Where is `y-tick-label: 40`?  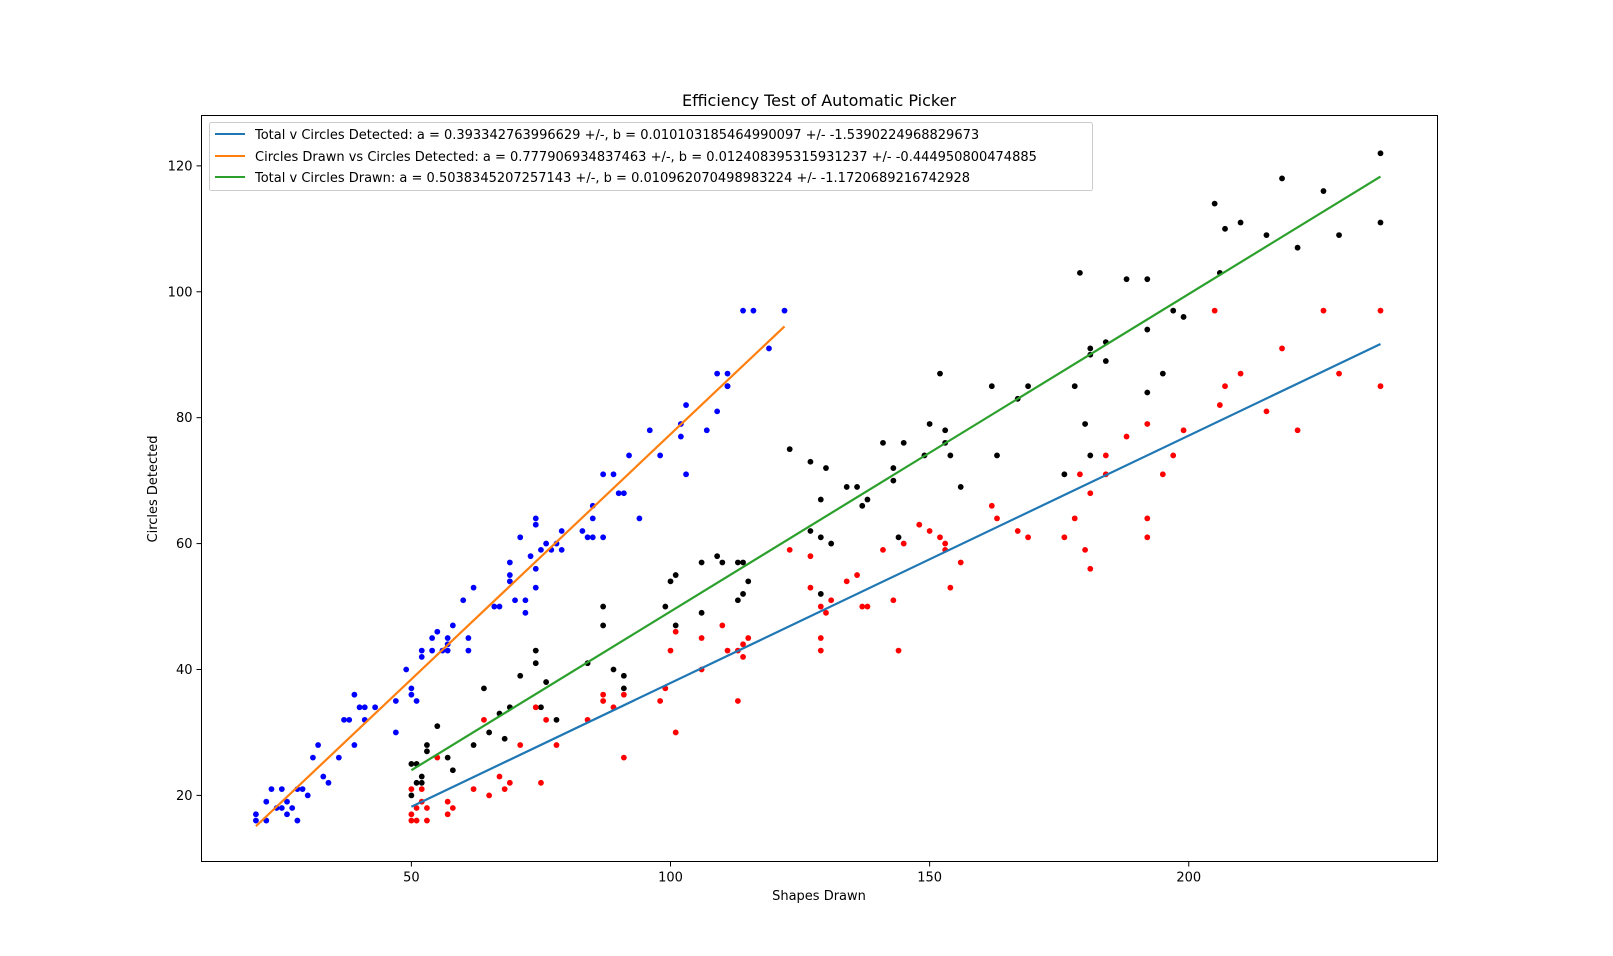
y-tick-label: 40 is located at coordinates (184, 670).